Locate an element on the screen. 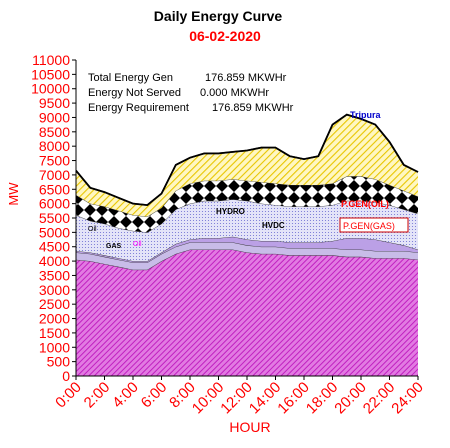 Image resolution: width=450 pixels, height=448 pixels. label-pgen-gas-box is located at coordinates (374, 225).